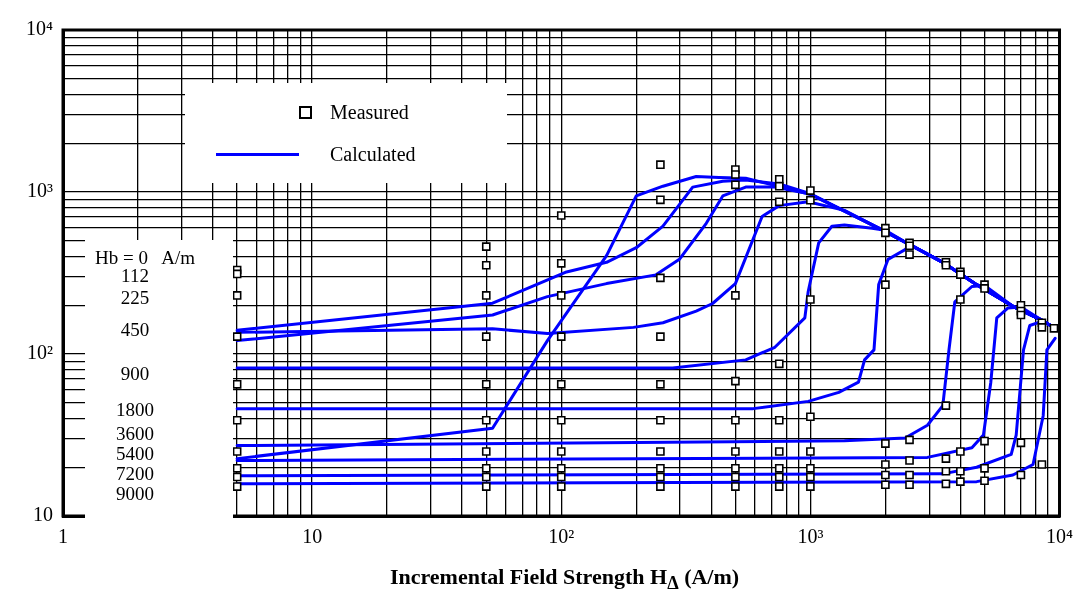  I want to click on y-tick-label: 10², so click(40, 352).